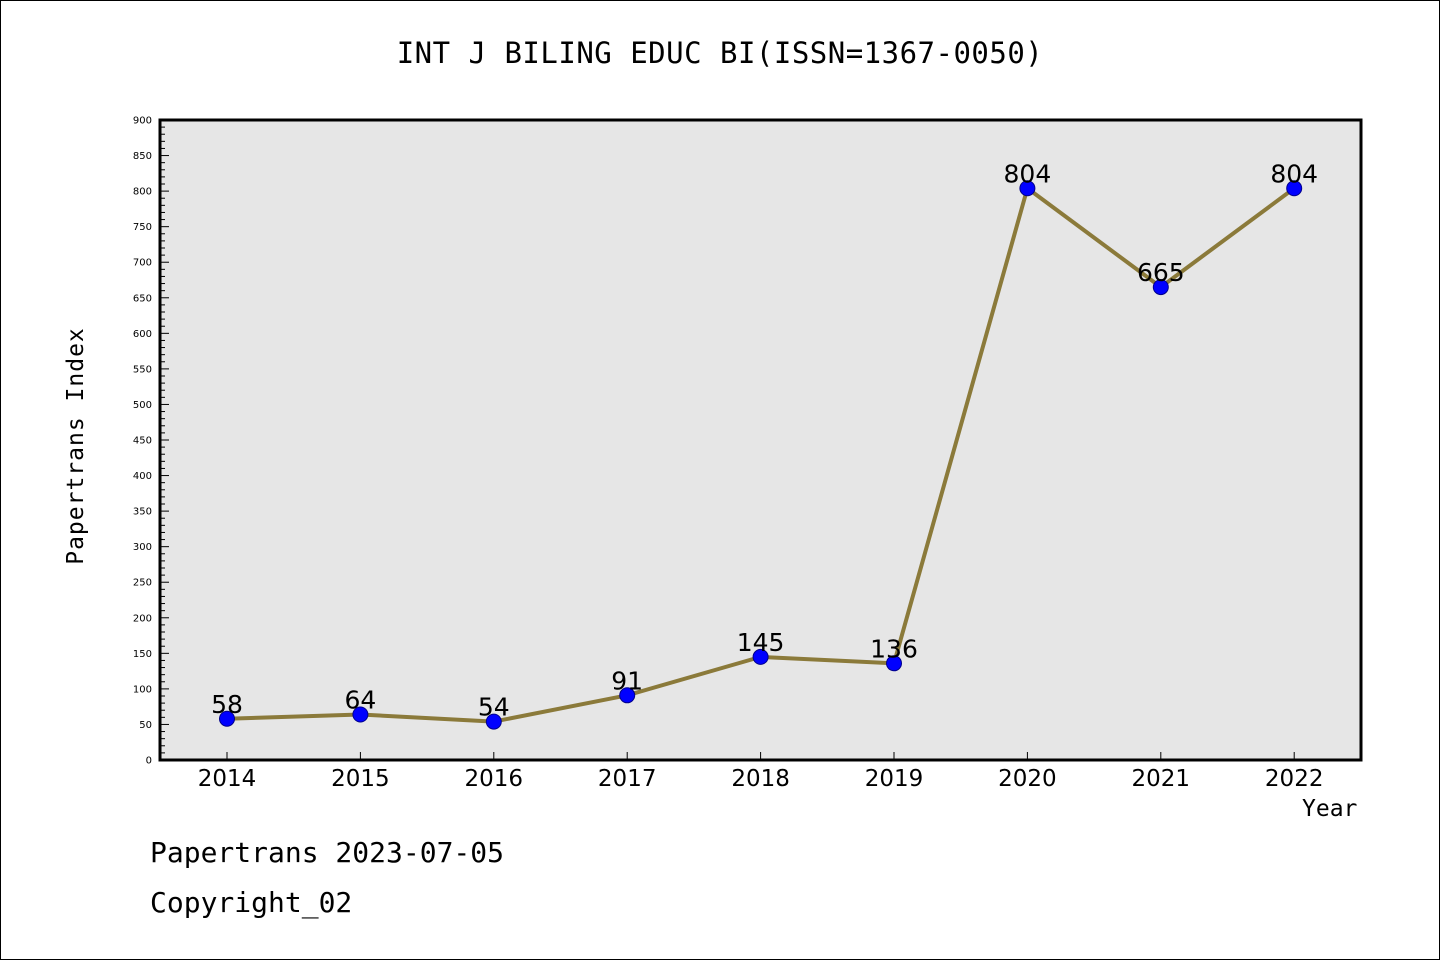  I want to click on data-label: 145, so click(761, 642).